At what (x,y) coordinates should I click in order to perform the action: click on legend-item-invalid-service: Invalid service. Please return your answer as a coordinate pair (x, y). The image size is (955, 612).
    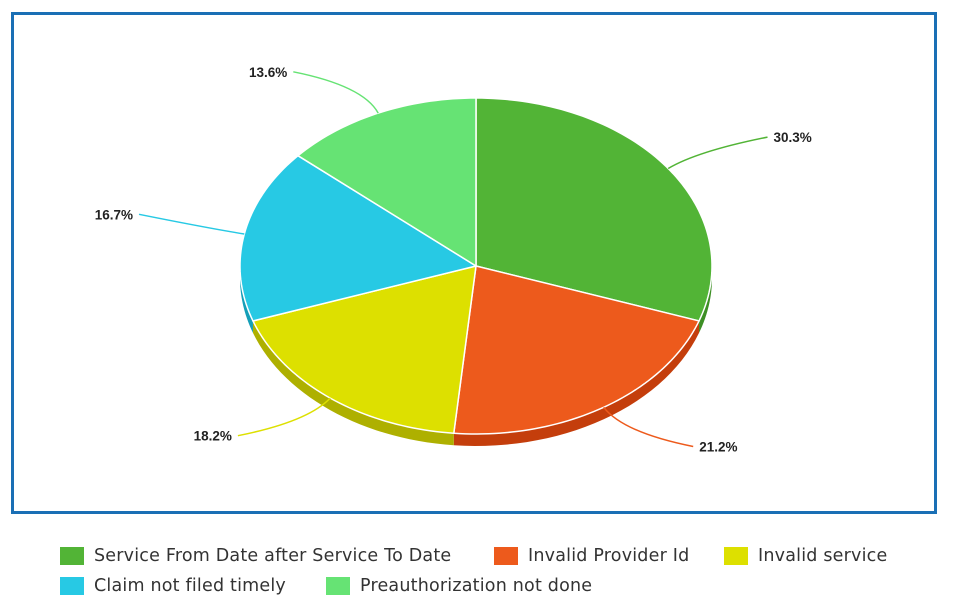
    Looking at the image, I should click on (805, 556).